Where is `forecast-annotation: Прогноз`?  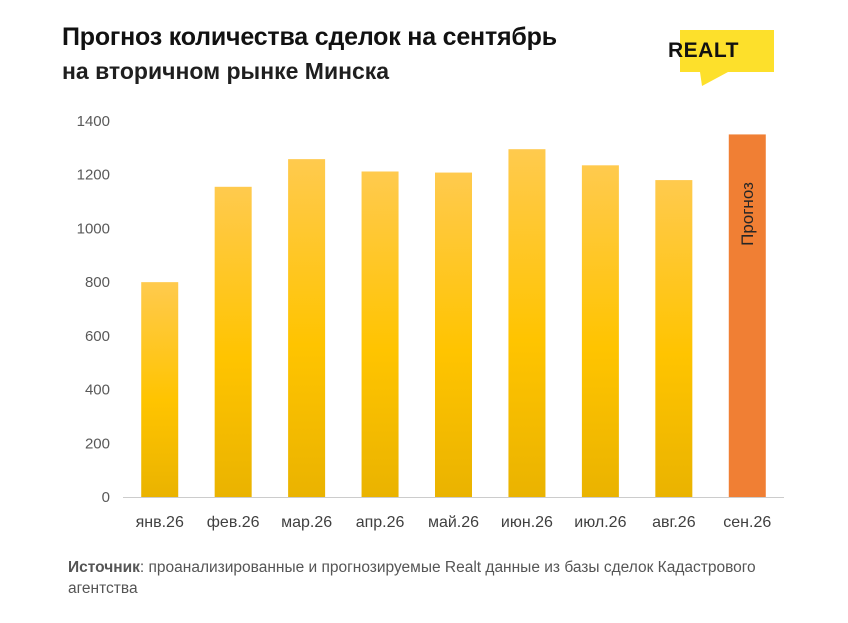
forecast-annotation: Прогноз is located at coordinates (747, 214).